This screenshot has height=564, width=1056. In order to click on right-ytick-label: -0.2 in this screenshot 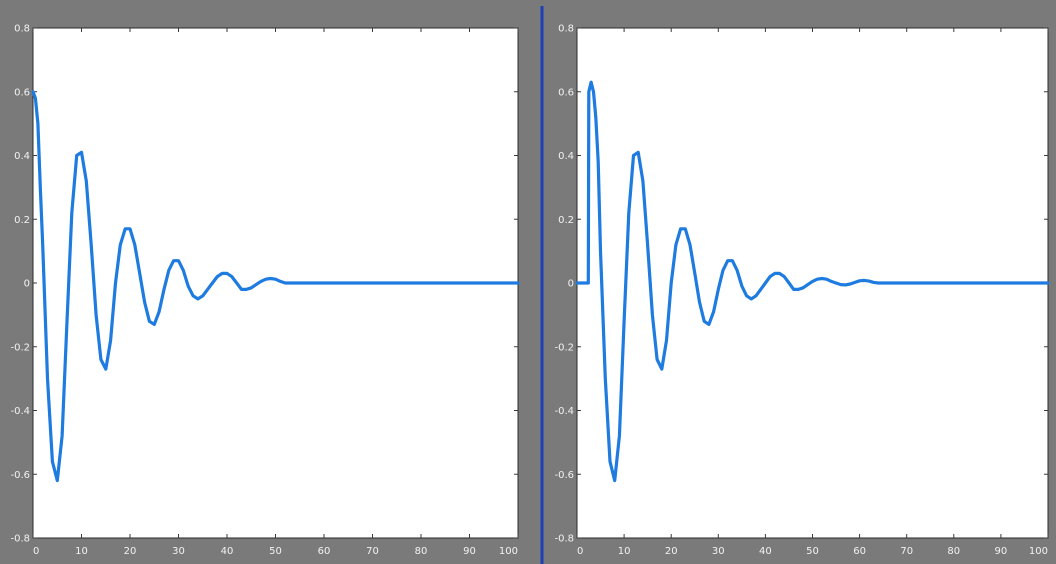, I will do `click(564, 347)`.